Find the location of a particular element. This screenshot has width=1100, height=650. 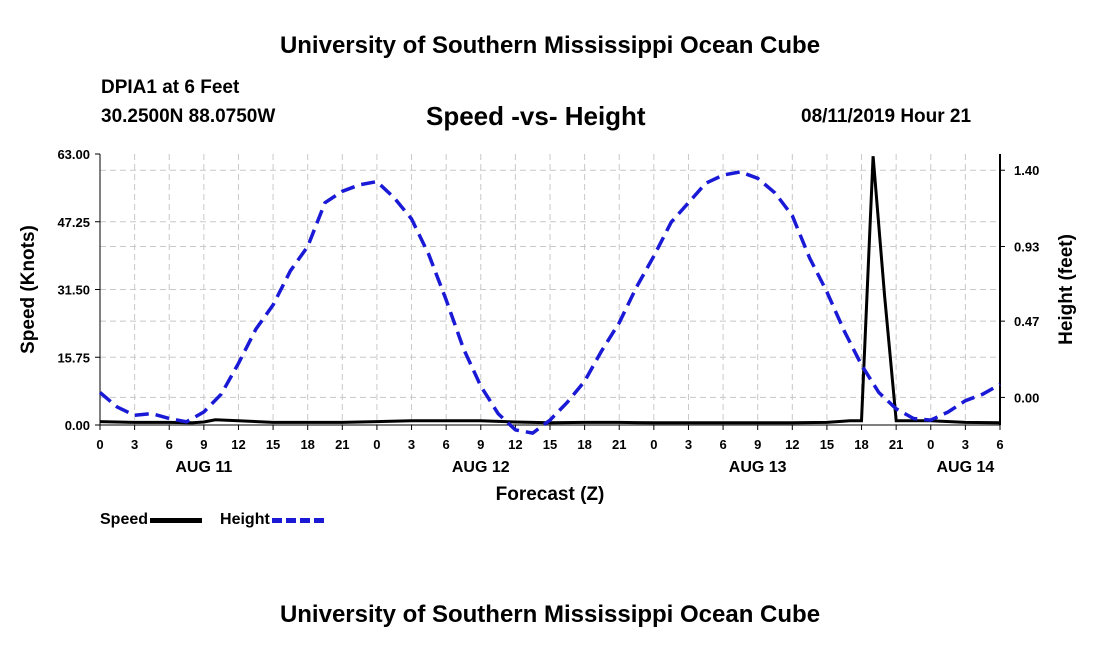

x-axis-title: Forecast (Z) is located at coordinates (550, 494).